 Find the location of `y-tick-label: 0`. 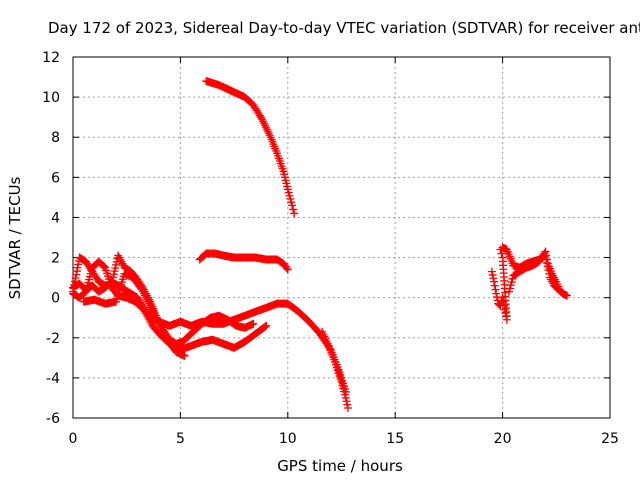

y-tick-label: 0 is located at coordinates (55, 299).